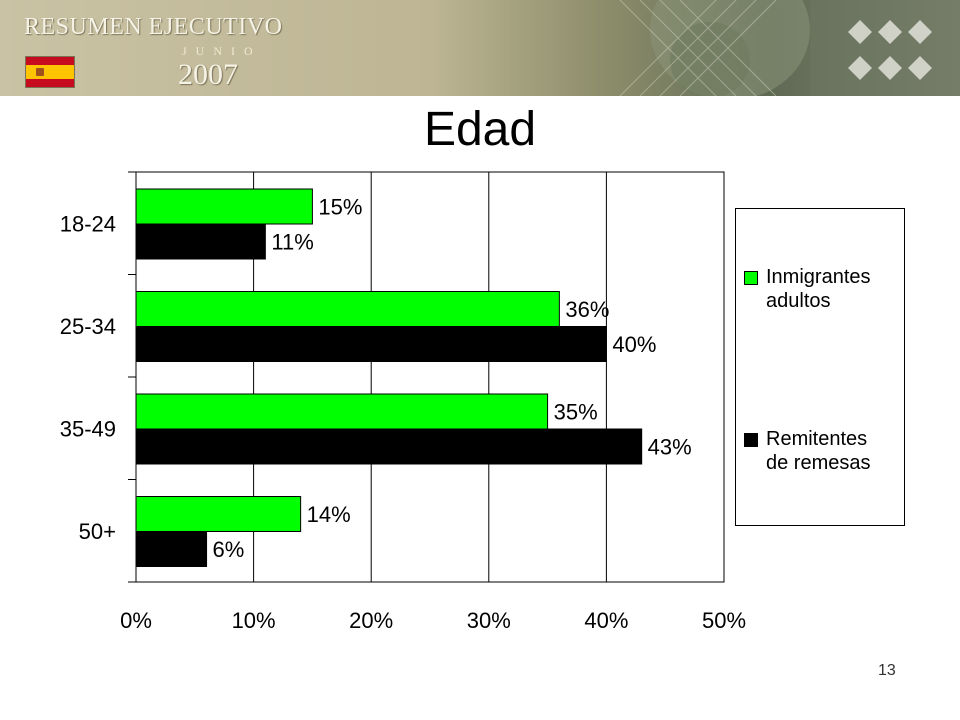 This screenshot has height=720, width=960. Describe the element at coordinates (670, 447) in the screenshot. I see `data-label: 43%` at that location.